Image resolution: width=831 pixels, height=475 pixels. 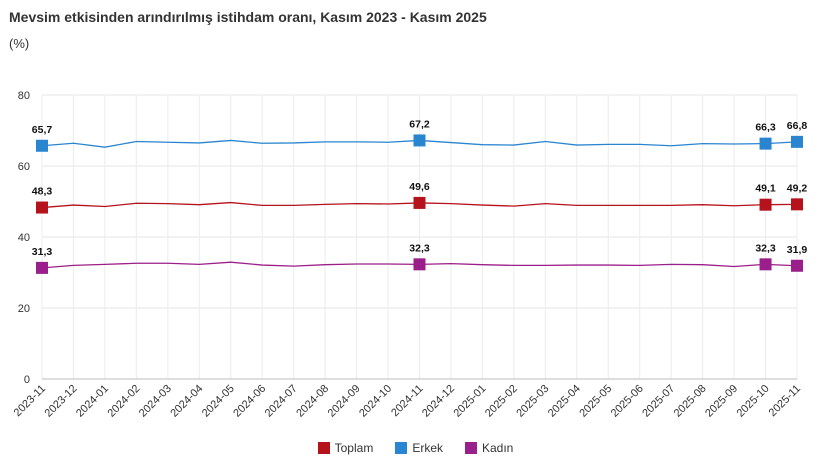 I want to click on y-tick-label: 0, so click(x=27, y=380).